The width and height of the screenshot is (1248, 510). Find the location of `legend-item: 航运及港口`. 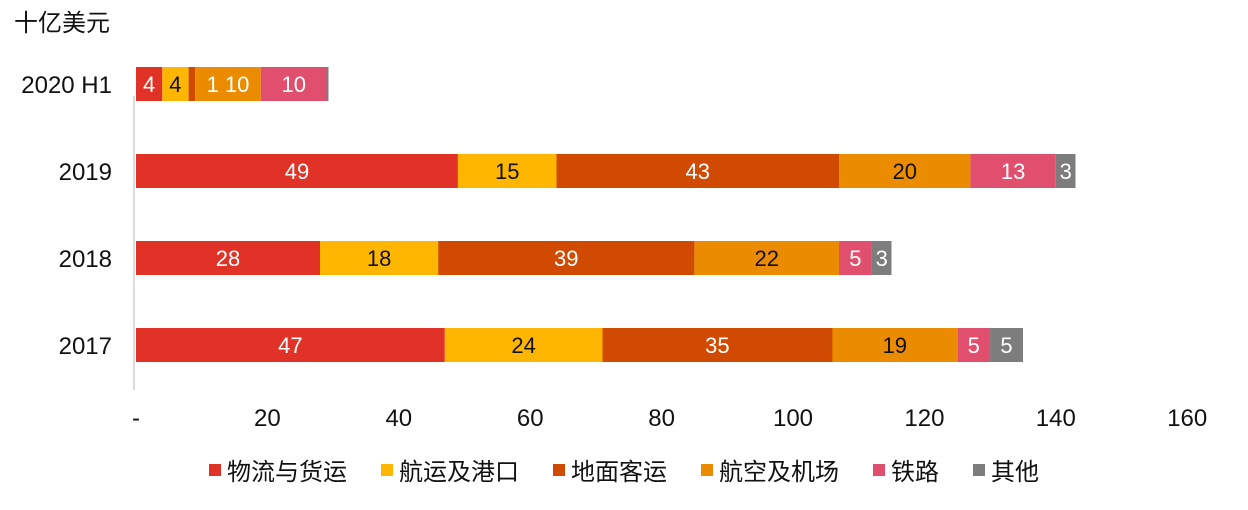

legend-item: 航运及港口 is located at coordinates (450, 469).